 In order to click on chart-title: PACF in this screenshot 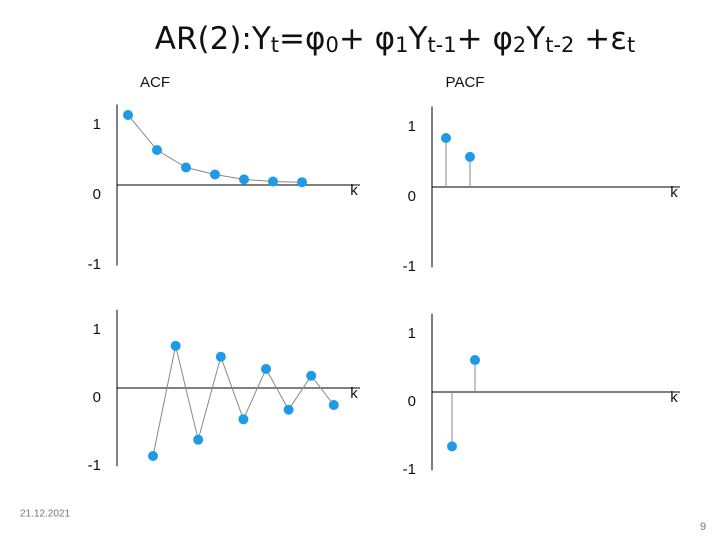, I will do `click(465, 82)`.